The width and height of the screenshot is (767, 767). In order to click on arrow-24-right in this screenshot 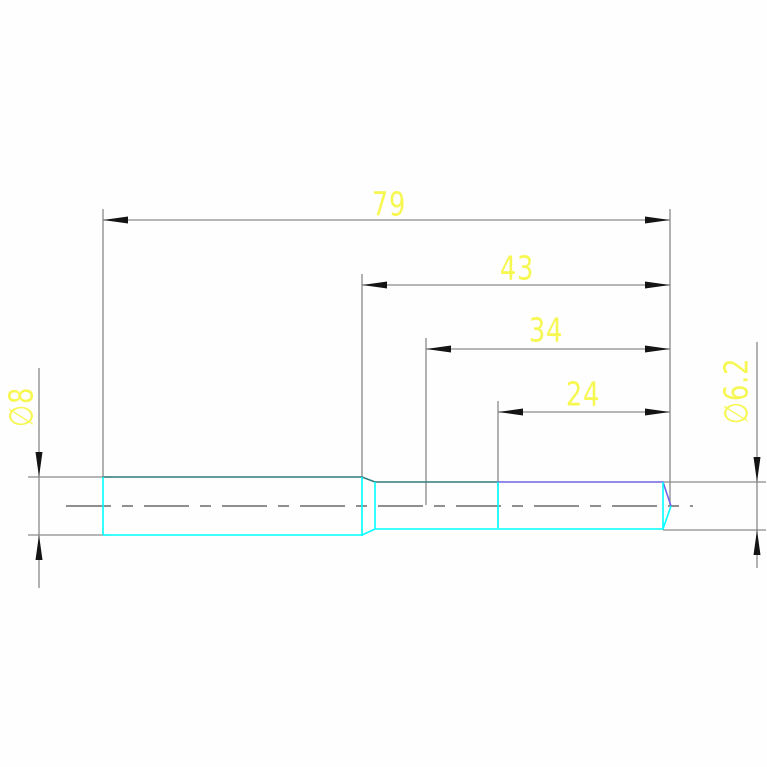, I will do `click(657, 412)`.